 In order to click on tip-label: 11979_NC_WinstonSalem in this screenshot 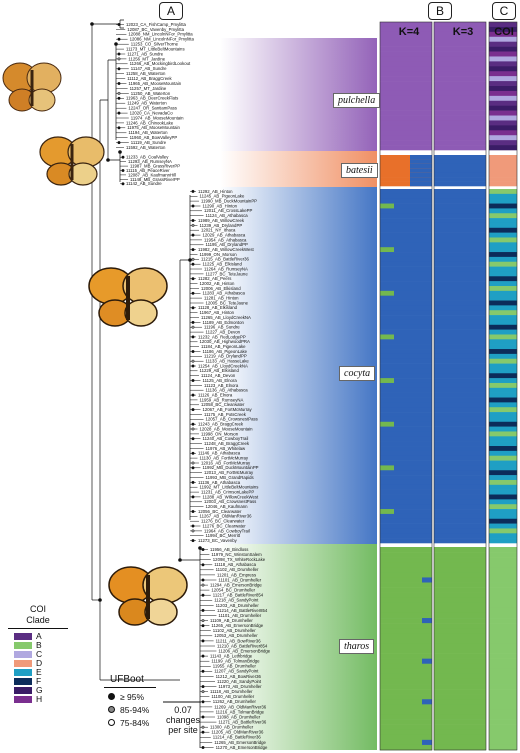, I will do `click(236, 554)`.